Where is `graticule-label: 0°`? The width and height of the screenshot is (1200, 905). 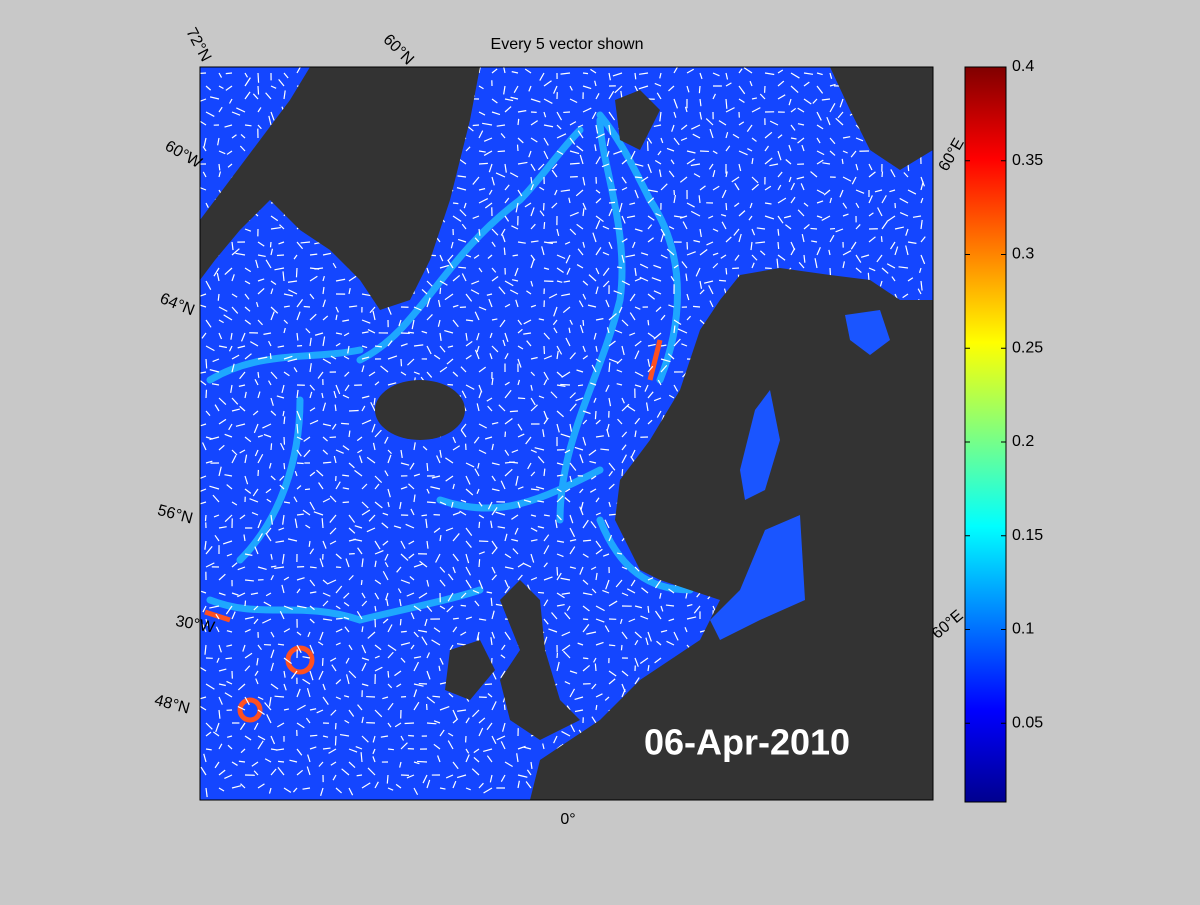
graticule-label: 0° is located at coordinates (567, 819).